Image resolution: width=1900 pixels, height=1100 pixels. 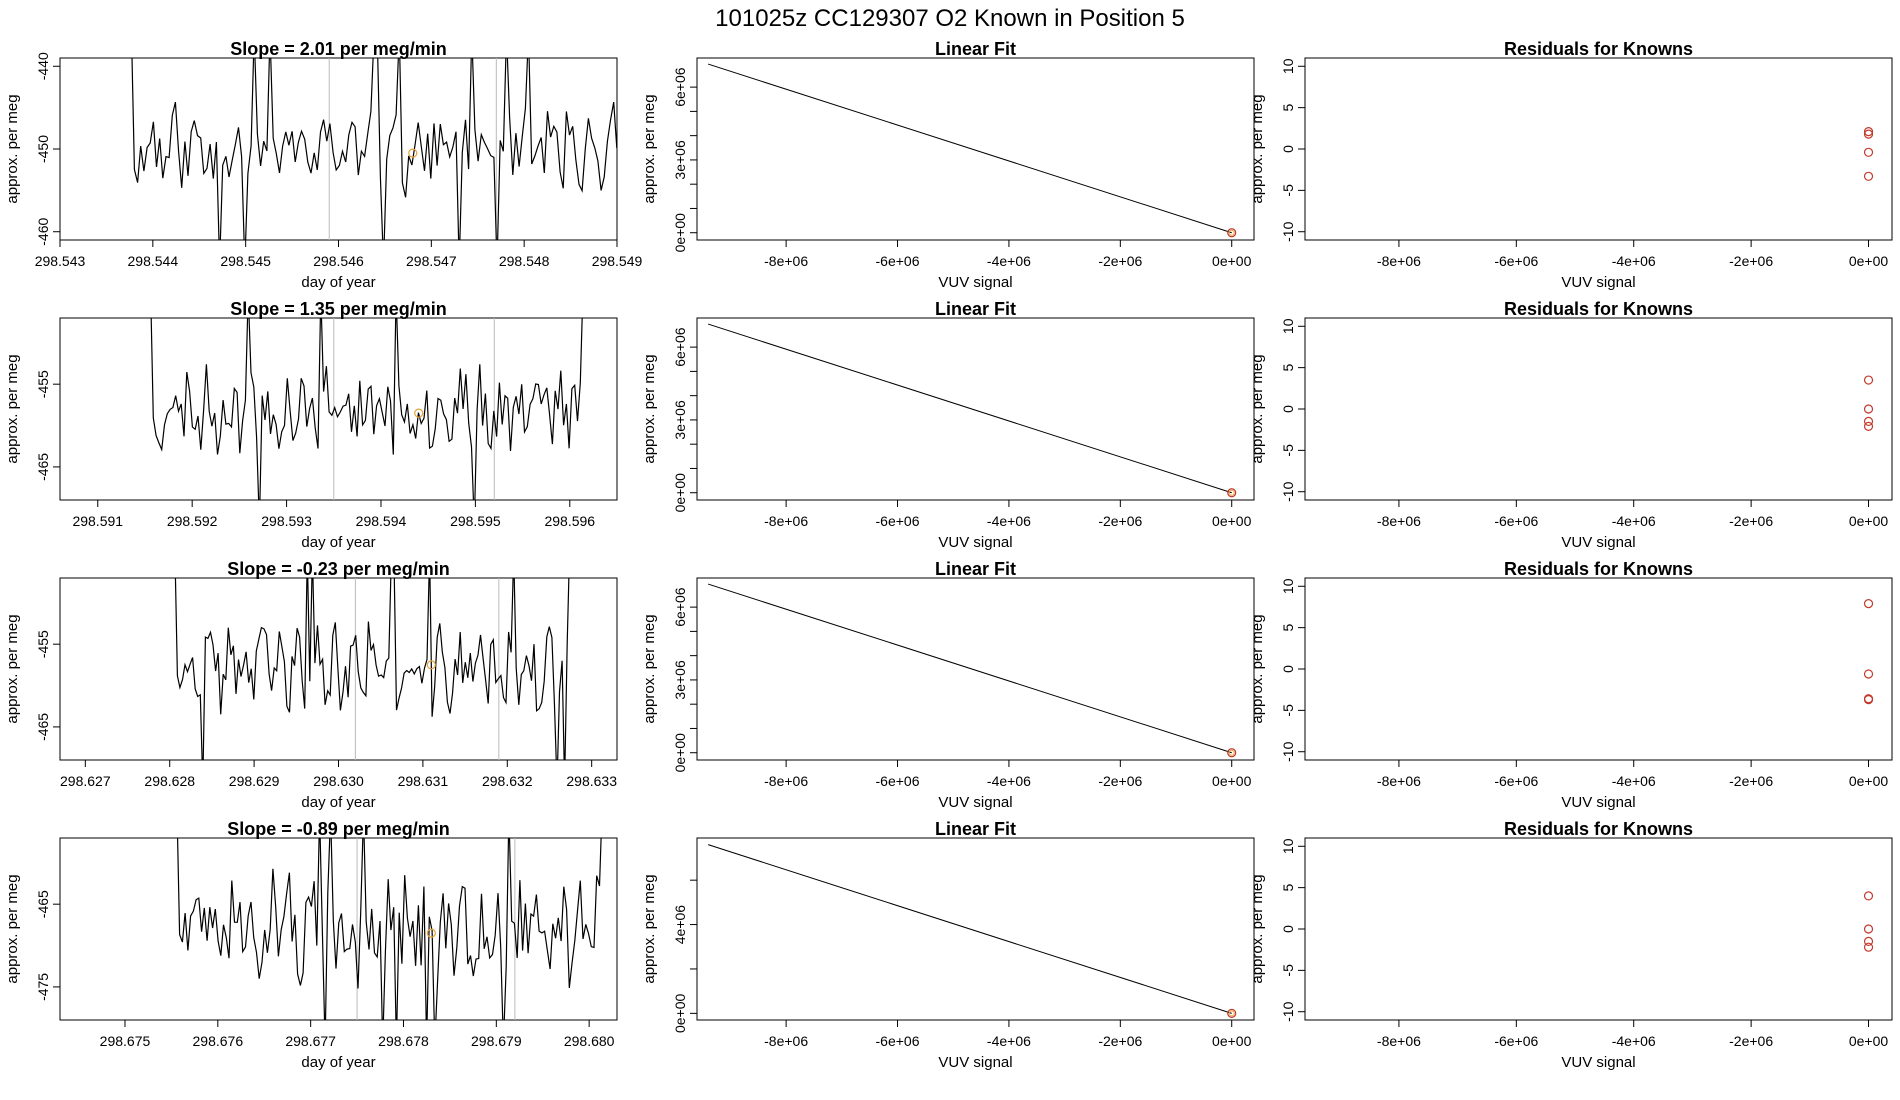 I want to click on x-tick-label: 298.549, so click(x=617, y=261).